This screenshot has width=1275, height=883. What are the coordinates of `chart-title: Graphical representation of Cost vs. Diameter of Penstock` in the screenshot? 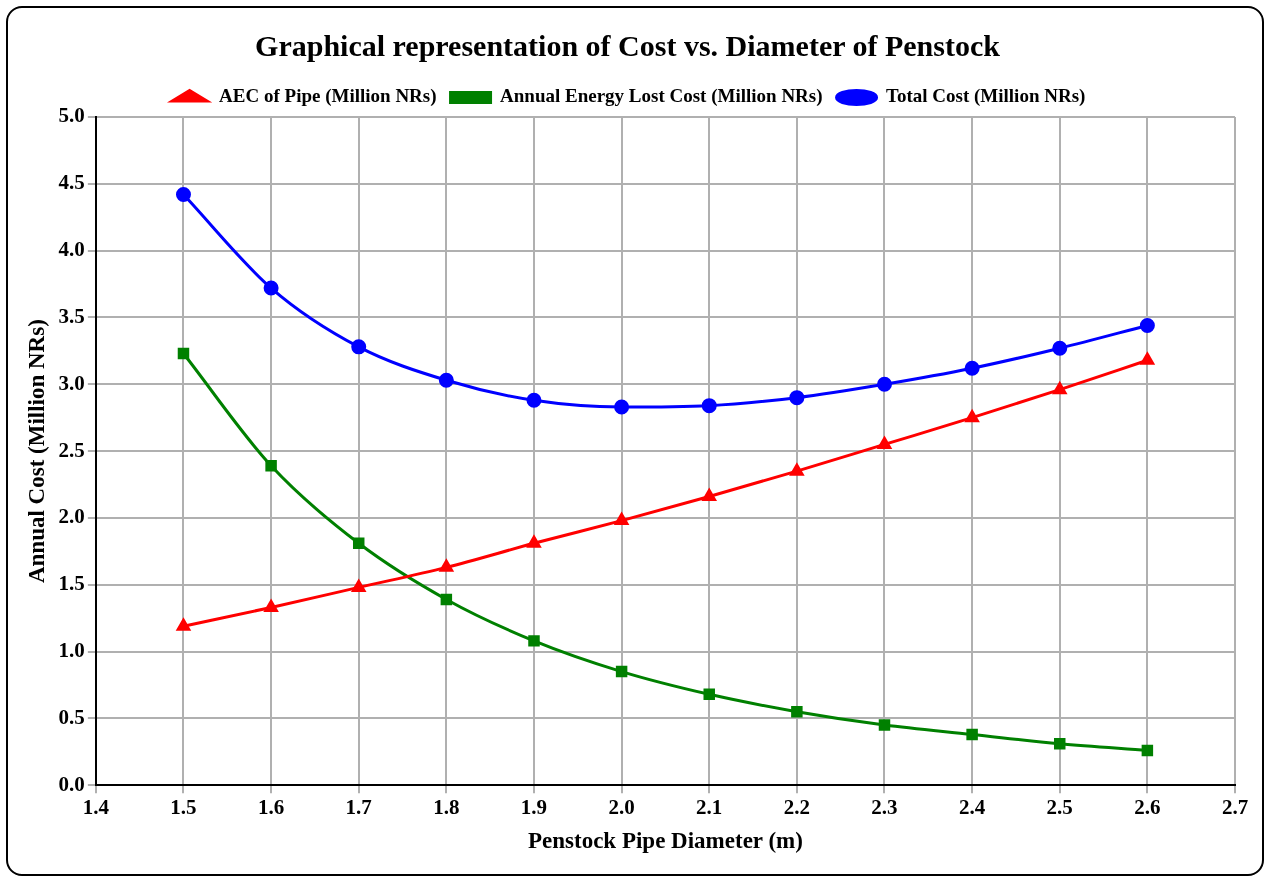 It's located at (628, 45).